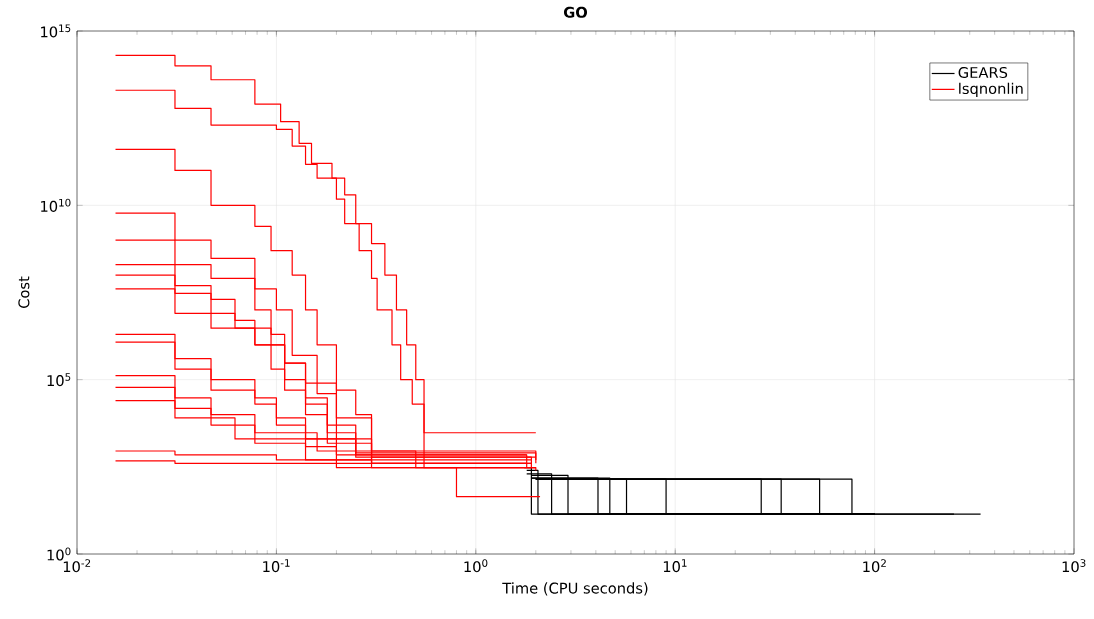 Image resolution: width=1094 pixels, height=619 pixels. What do you see at coordinates (983, 72) in the screenshot?
I see `legend-label: GEARS` at bounding box center [983, 72].